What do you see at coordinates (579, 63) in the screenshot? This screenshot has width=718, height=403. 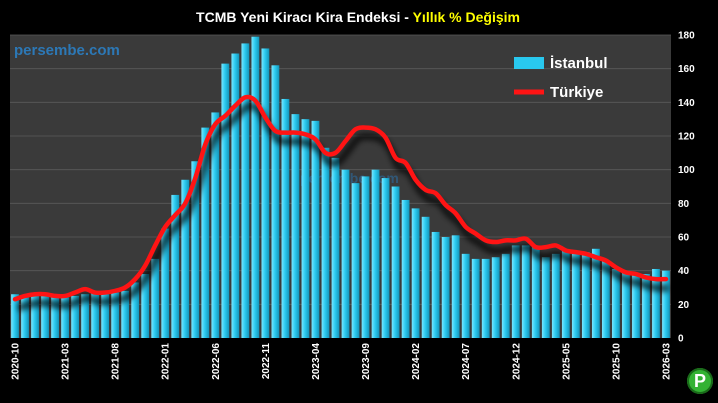 I see `legend-label-istanbul: İstanbul` at bounding box center [579, 63].